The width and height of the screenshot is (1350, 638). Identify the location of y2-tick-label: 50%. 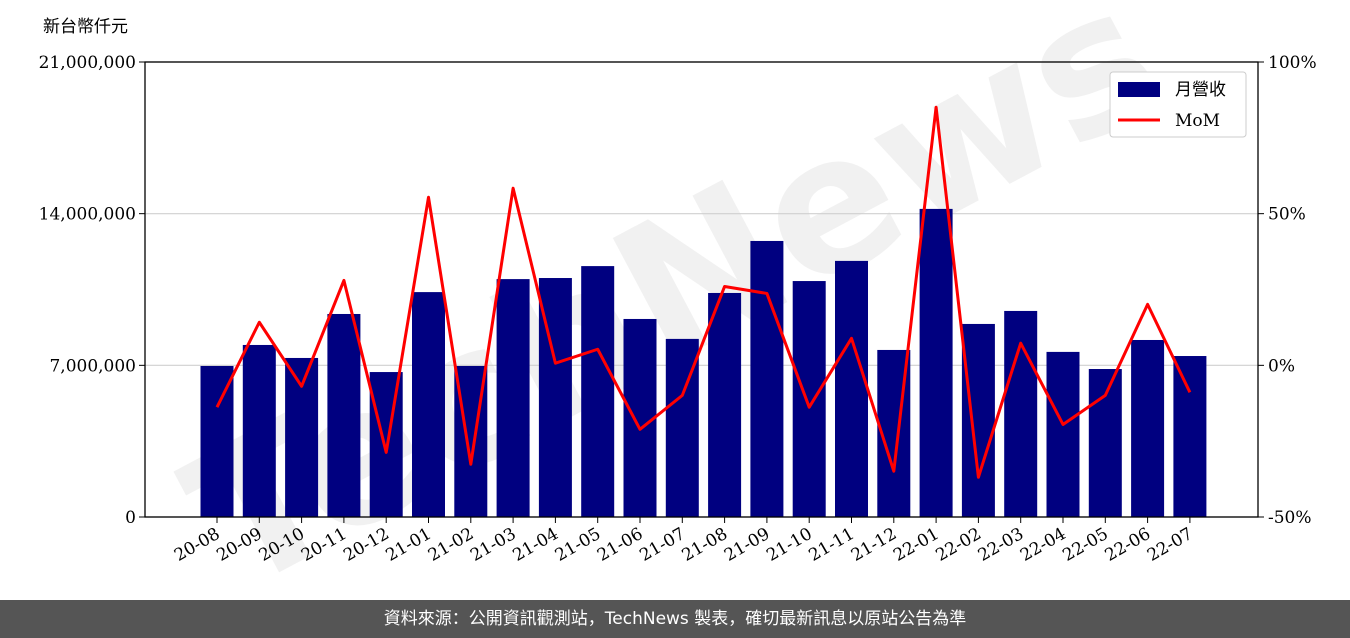
(1287, 215).